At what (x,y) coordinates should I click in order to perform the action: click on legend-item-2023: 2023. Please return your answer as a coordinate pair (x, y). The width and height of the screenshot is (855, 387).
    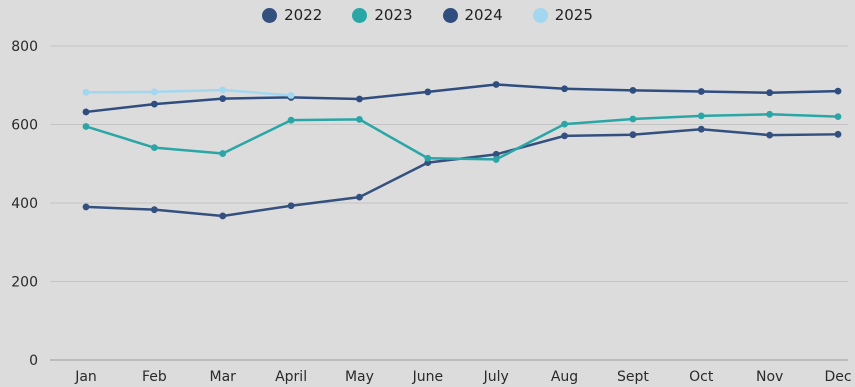
    Looking at the image, I should click on (382, 15).